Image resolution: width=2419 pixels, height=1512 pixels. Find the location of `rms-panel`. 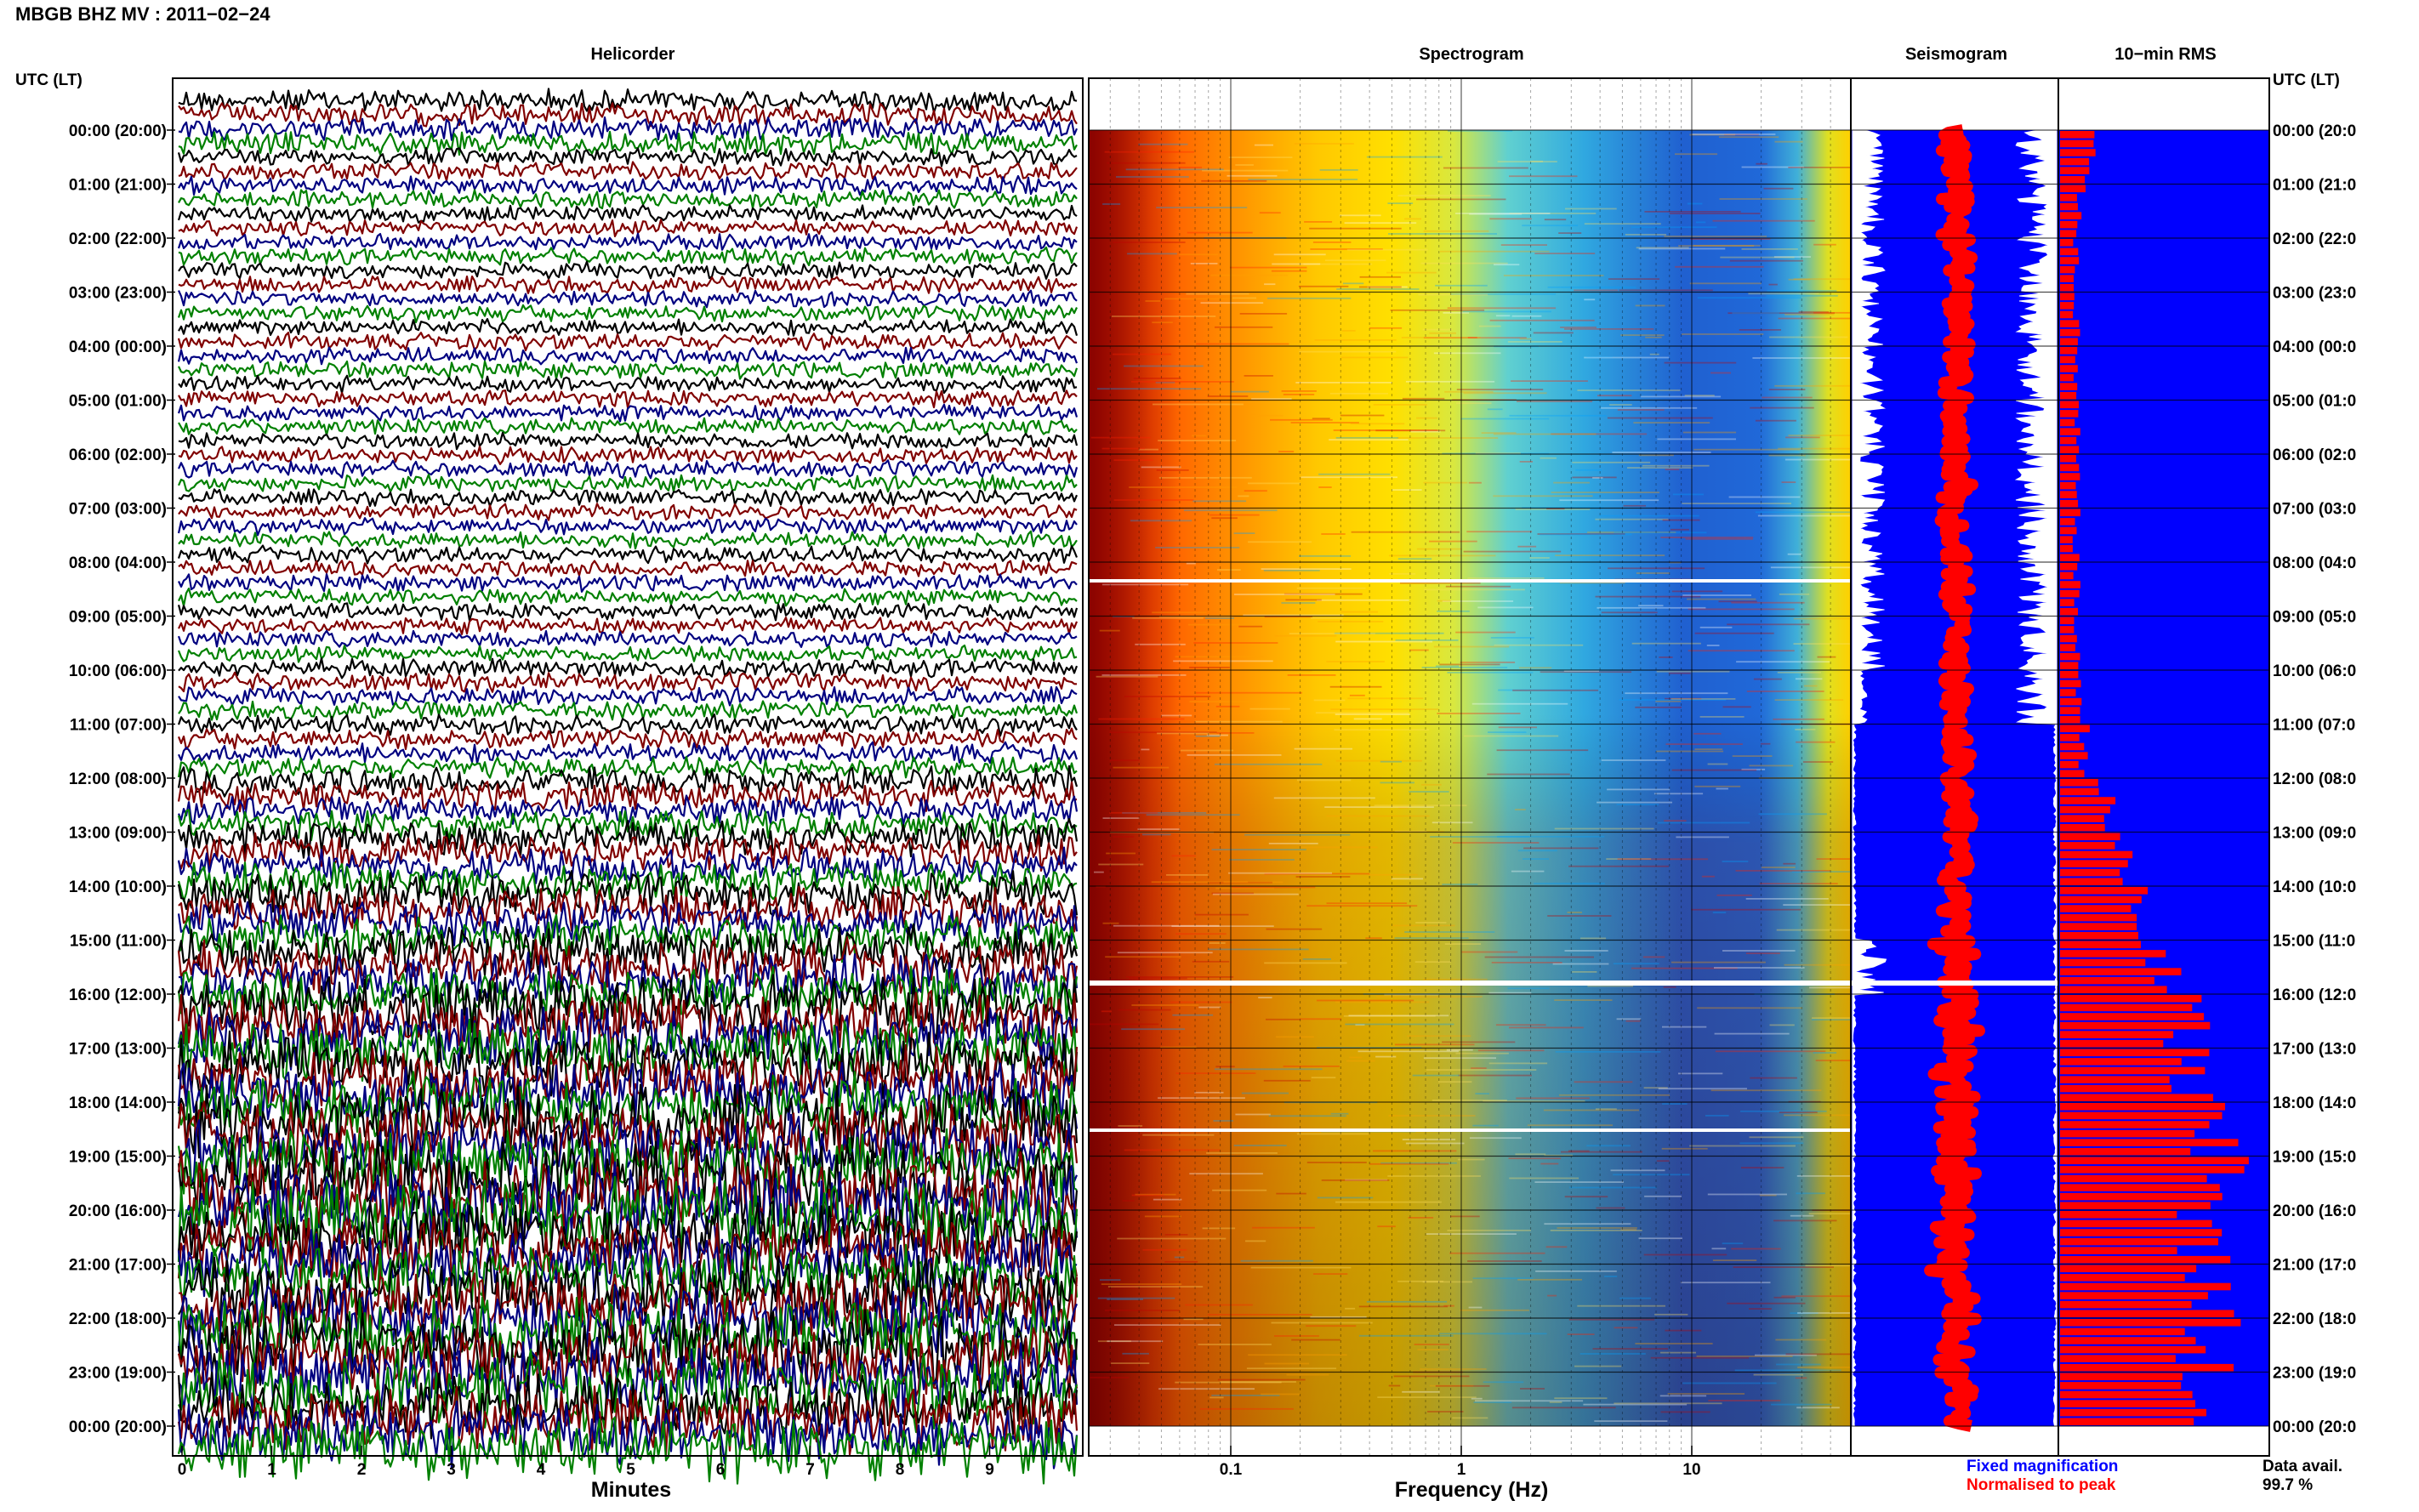

rms-panel is located at coordinates (2164, 767).